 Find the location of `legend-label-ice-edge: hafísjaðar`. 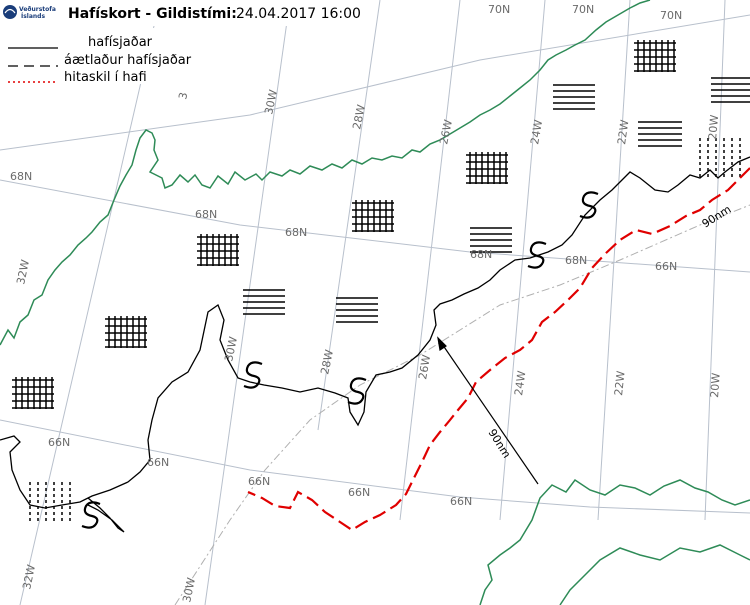

legend-label-ice-edge: hafísjaðar is located at coordinates (120, 42).